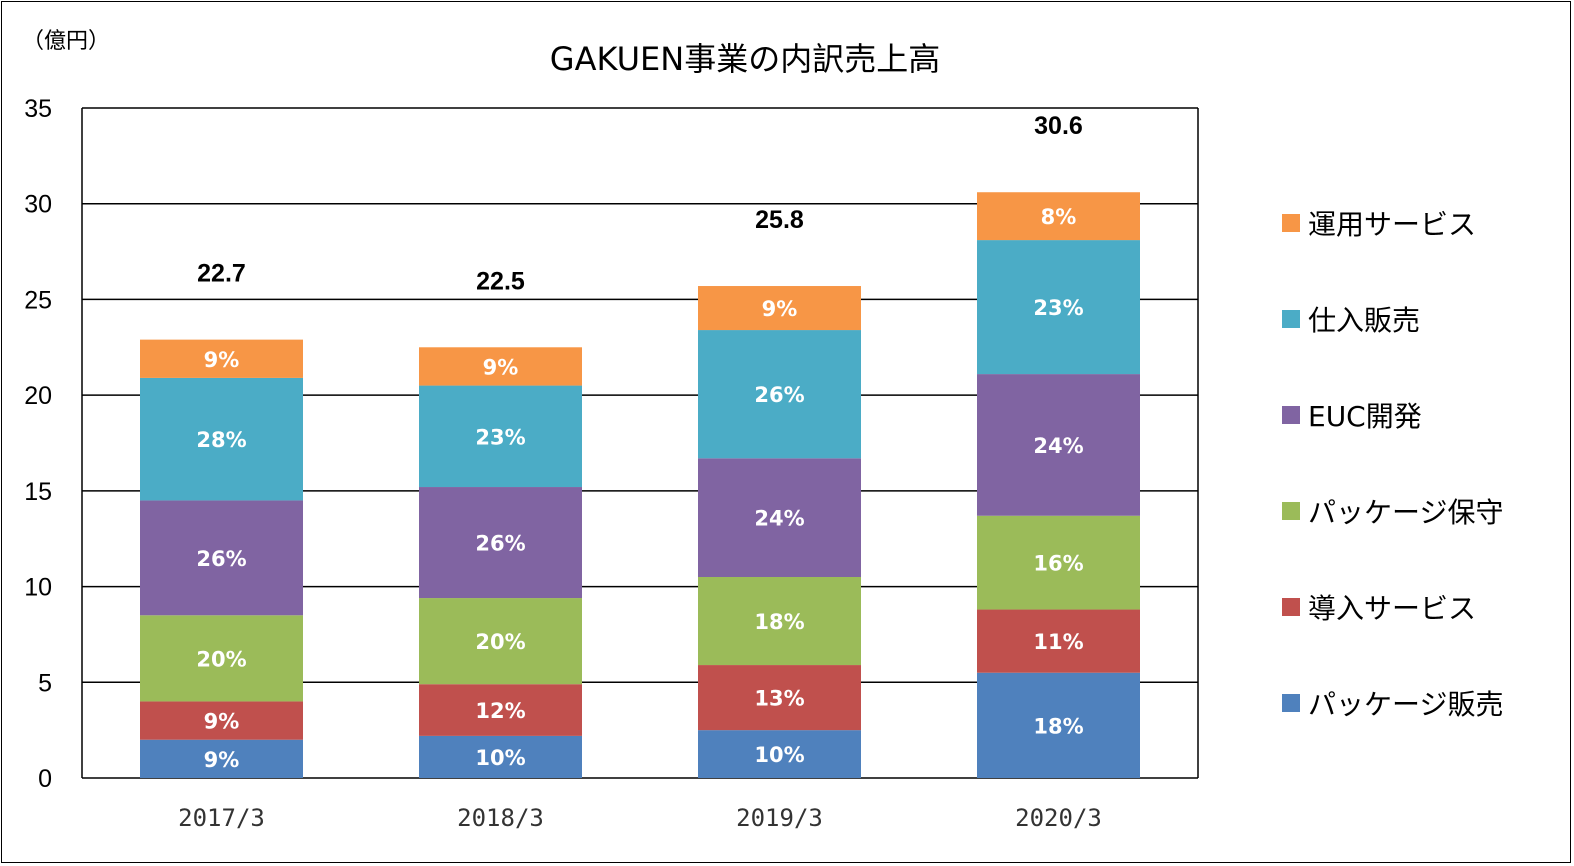 The image size is (1574, 866). I want to click on segment-percent-label: 12%, so click(500, 711).